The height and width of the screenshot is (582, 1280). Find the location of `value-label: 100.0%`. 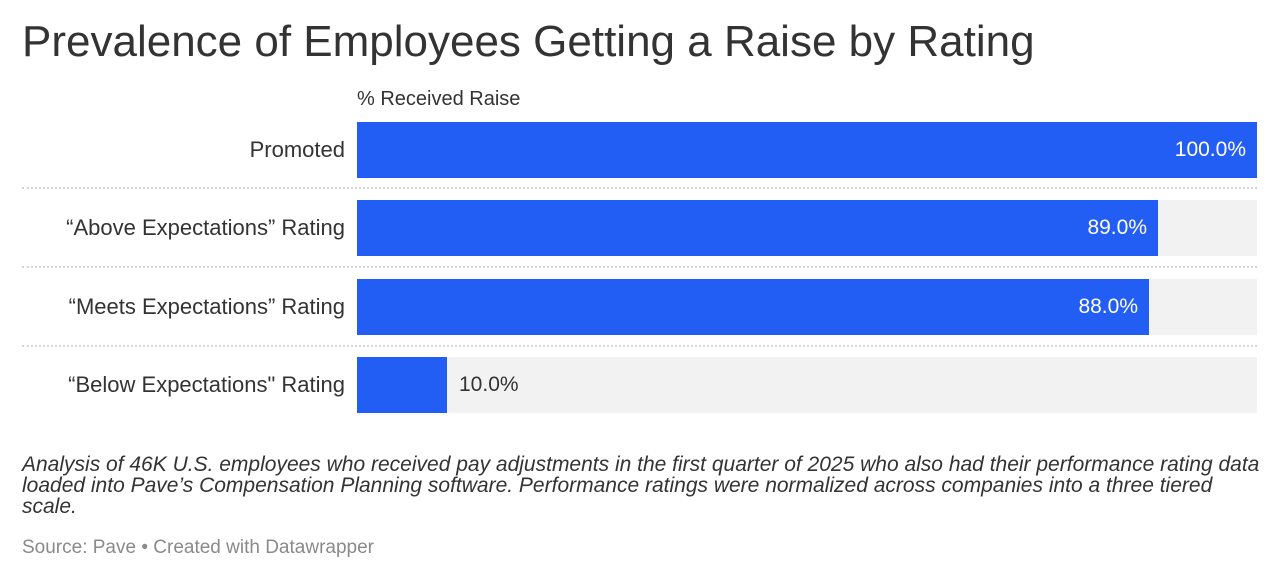

value-label: 100.0% is located at coordinates (1210, 149).